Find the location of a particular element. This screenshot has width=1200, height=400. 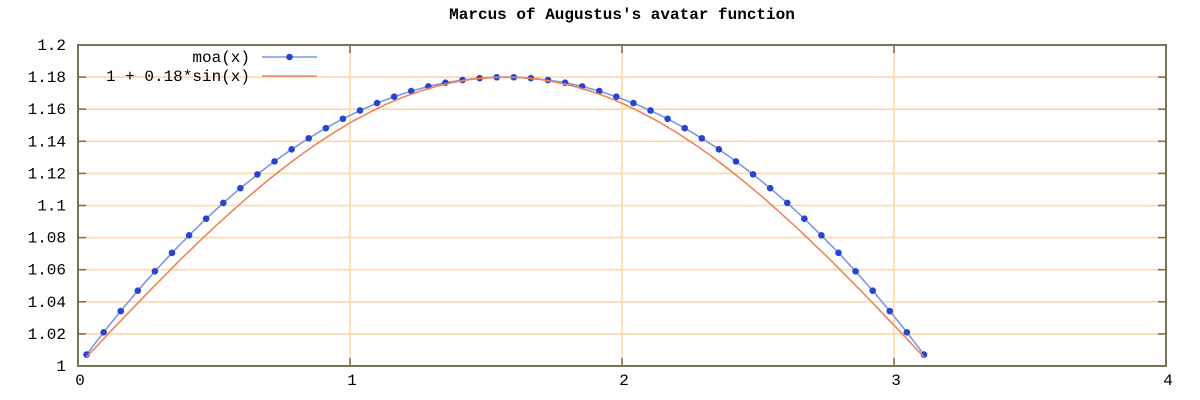

x-tick-label: 2 is located at coordinates (624, 381).